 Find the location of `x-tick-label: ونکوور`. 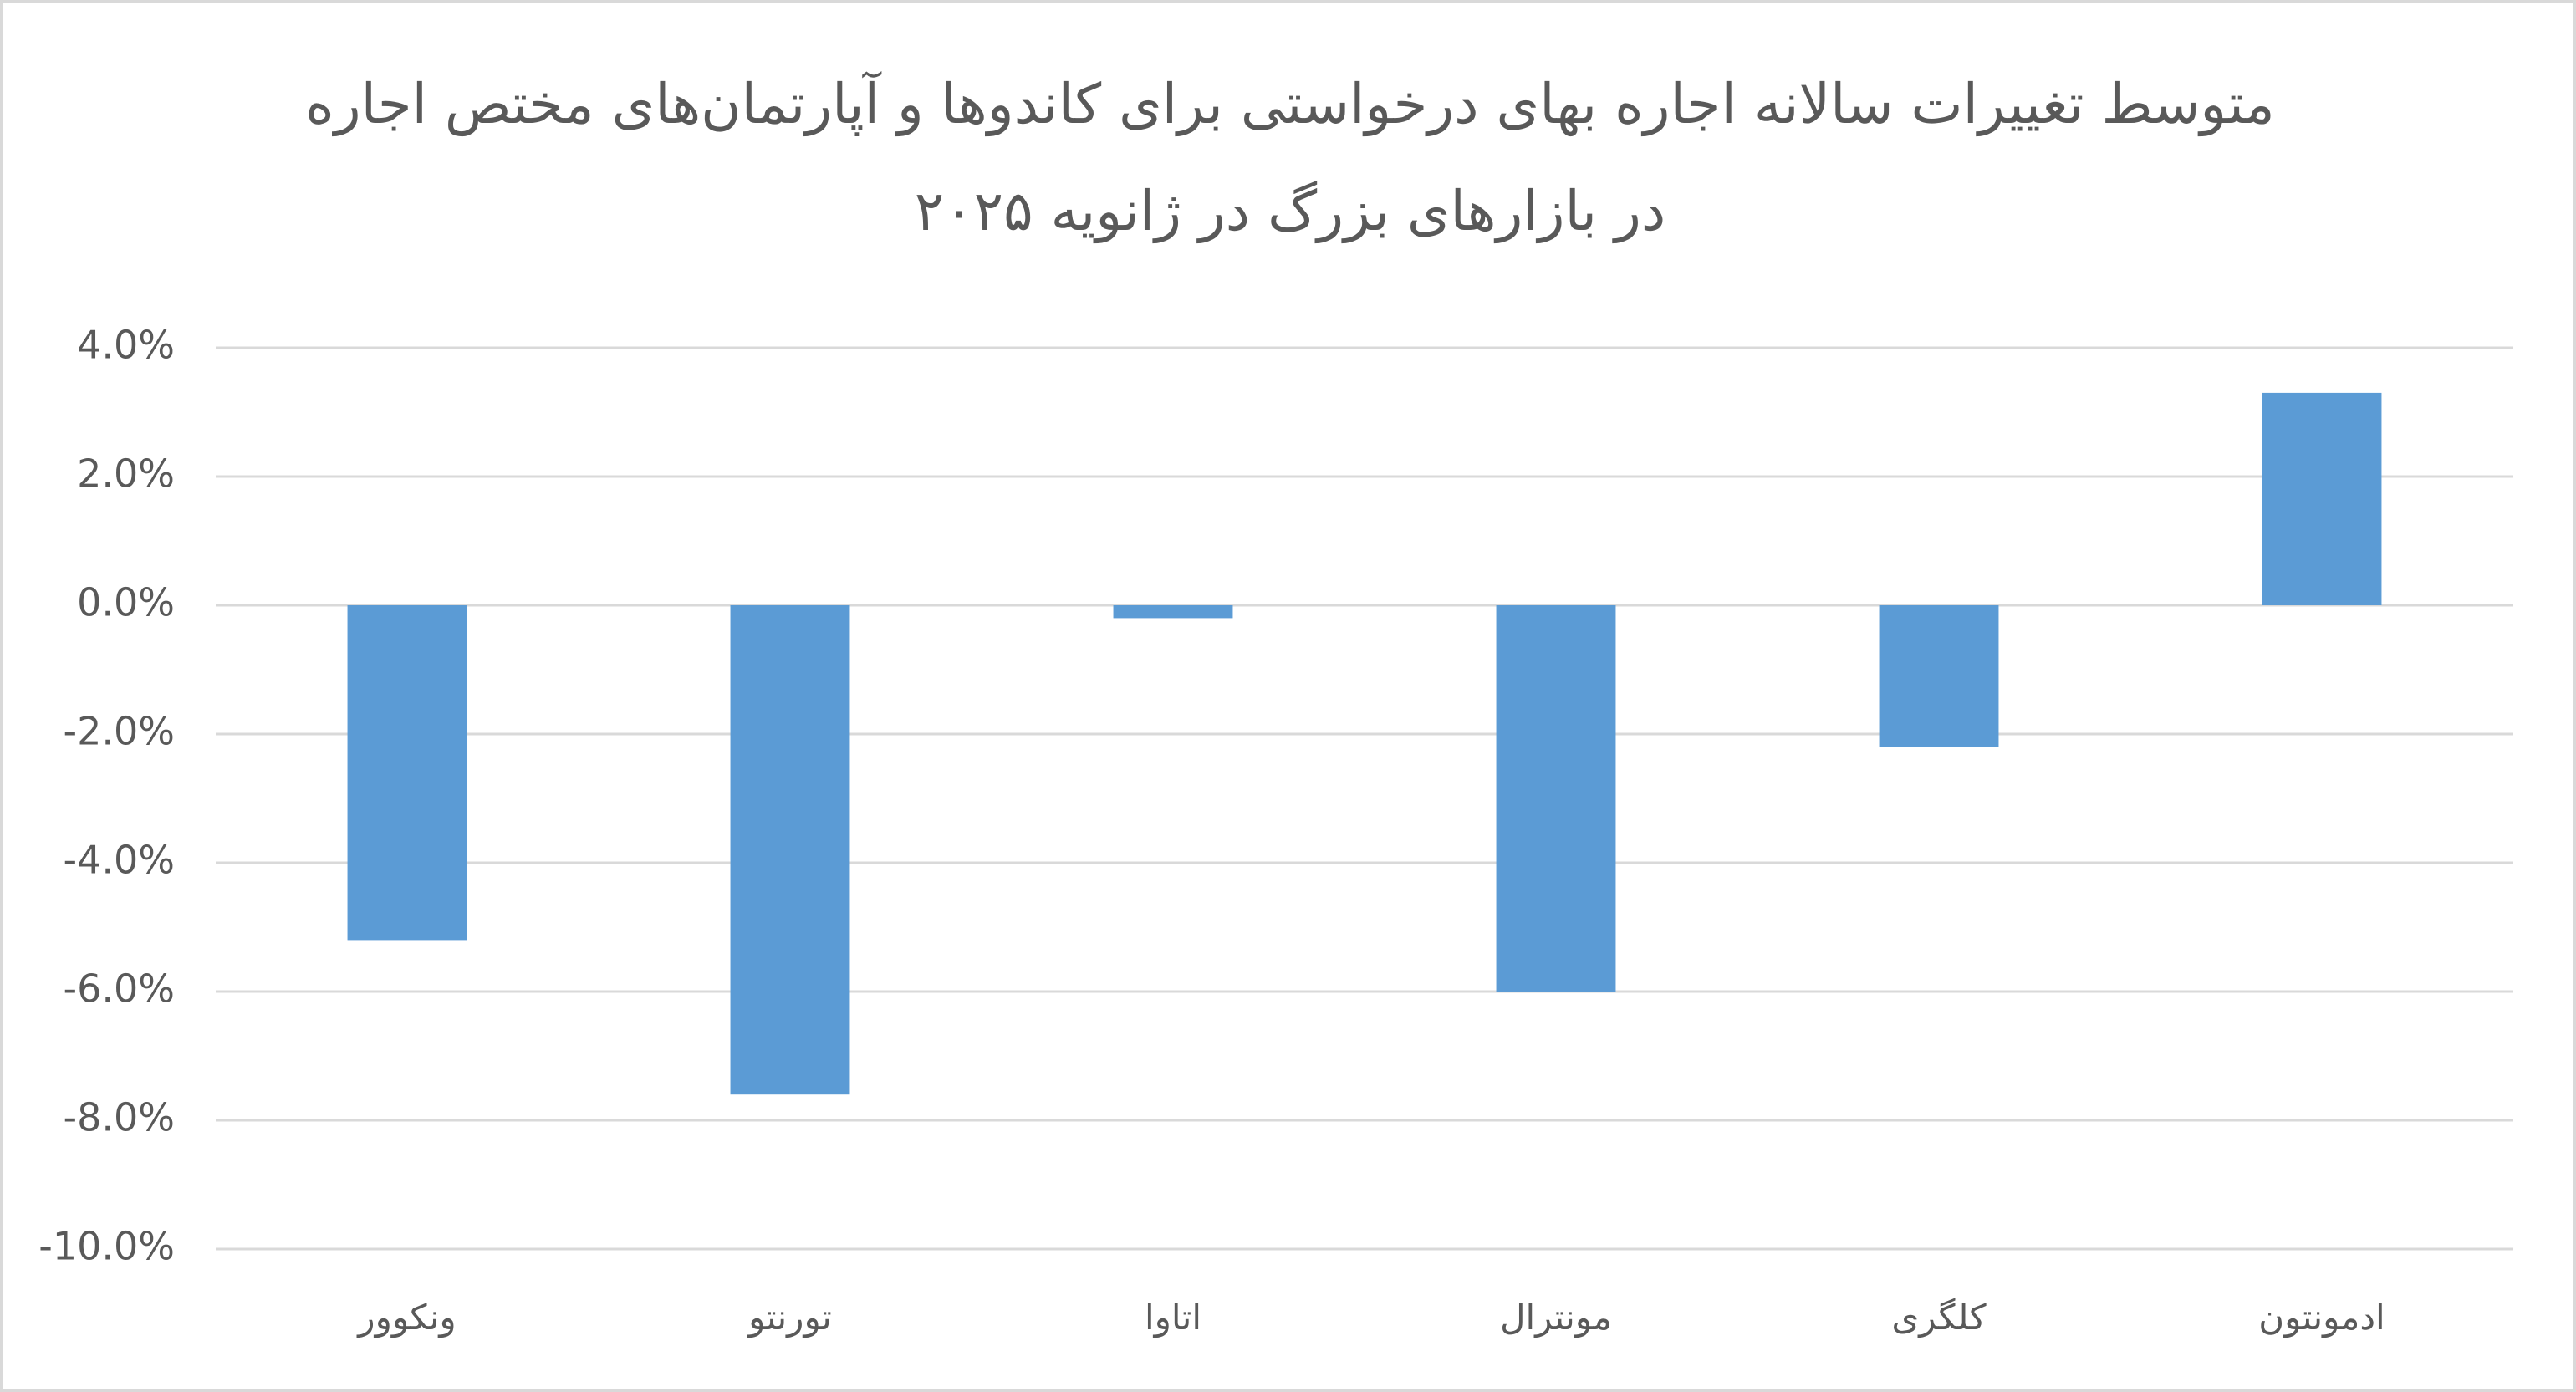

x-tick-label: ونکوور is located at coordinates (406, 1317).